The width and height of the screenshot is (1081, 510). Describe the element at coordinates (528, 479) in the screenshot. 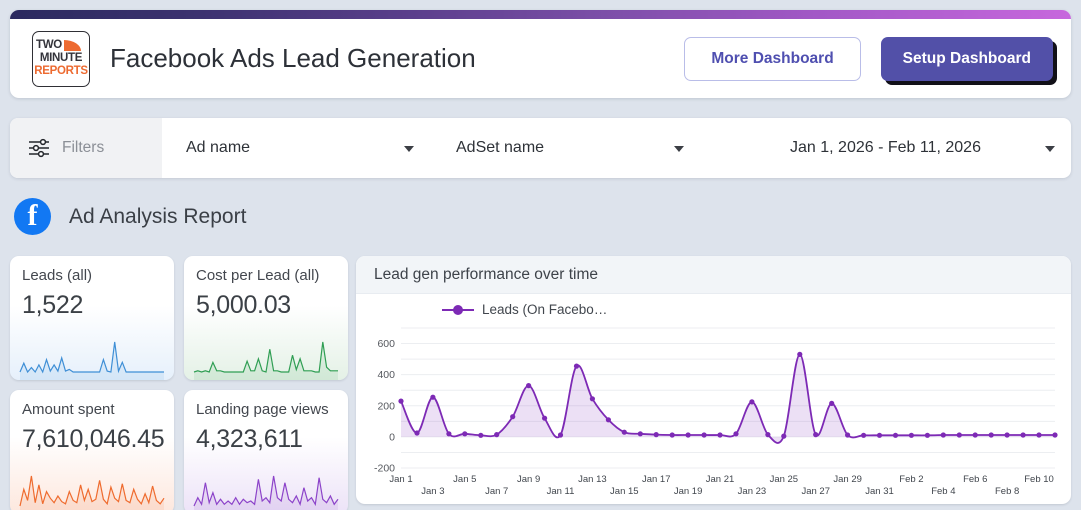

I see `svg-text: Jan 9` at that location.